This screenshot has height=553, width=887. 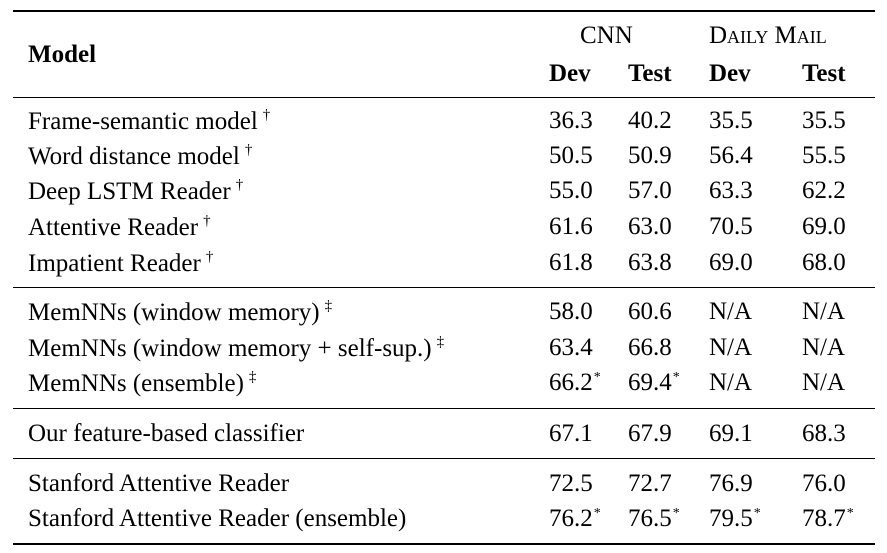 What do you see at coordinates (113, 227) in the screenshot?
I see `model-name: Attentive Reader` at bounding box center [113, 227].